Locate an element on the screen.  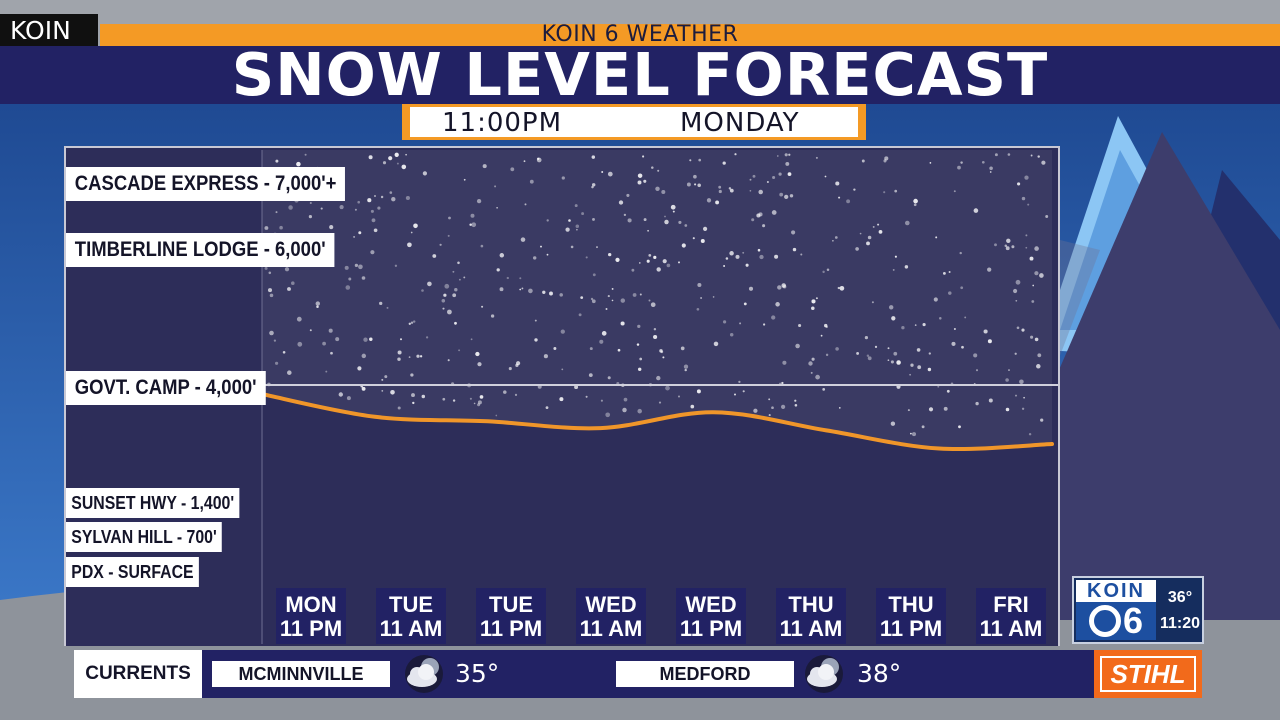
timestamp-box is located at coordinates (634, 122).